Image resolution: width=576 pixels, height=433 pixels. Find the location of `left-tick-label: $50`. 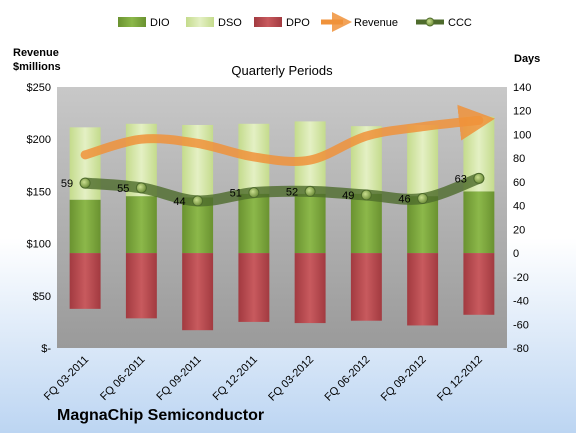

left-tick-label: $50 is located at coordinates (42, 297).